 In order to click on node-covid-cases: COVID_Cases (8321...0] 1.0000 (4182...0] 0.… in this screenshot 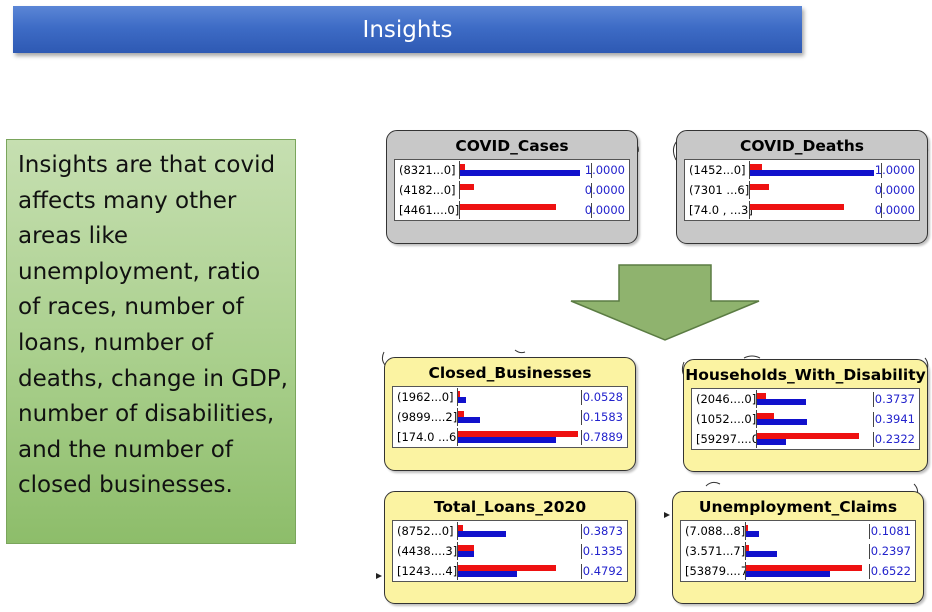, I will do `click(512, 187)`.